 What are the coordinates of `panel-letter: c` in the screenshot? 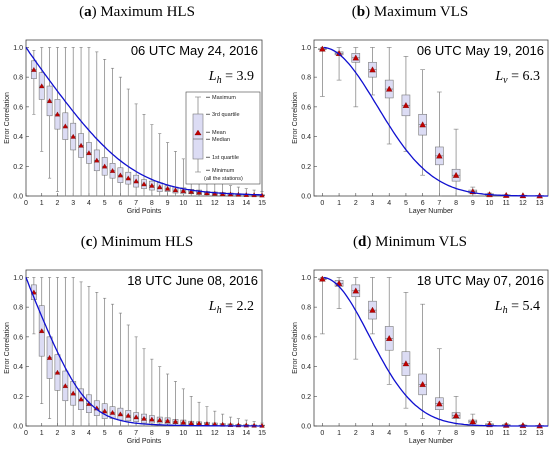 It's located at (89, 242).